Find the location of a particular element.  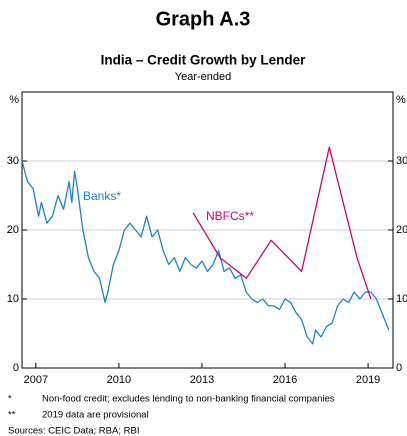

y2-tick-label: 10 is located at coordinates (401, 299).